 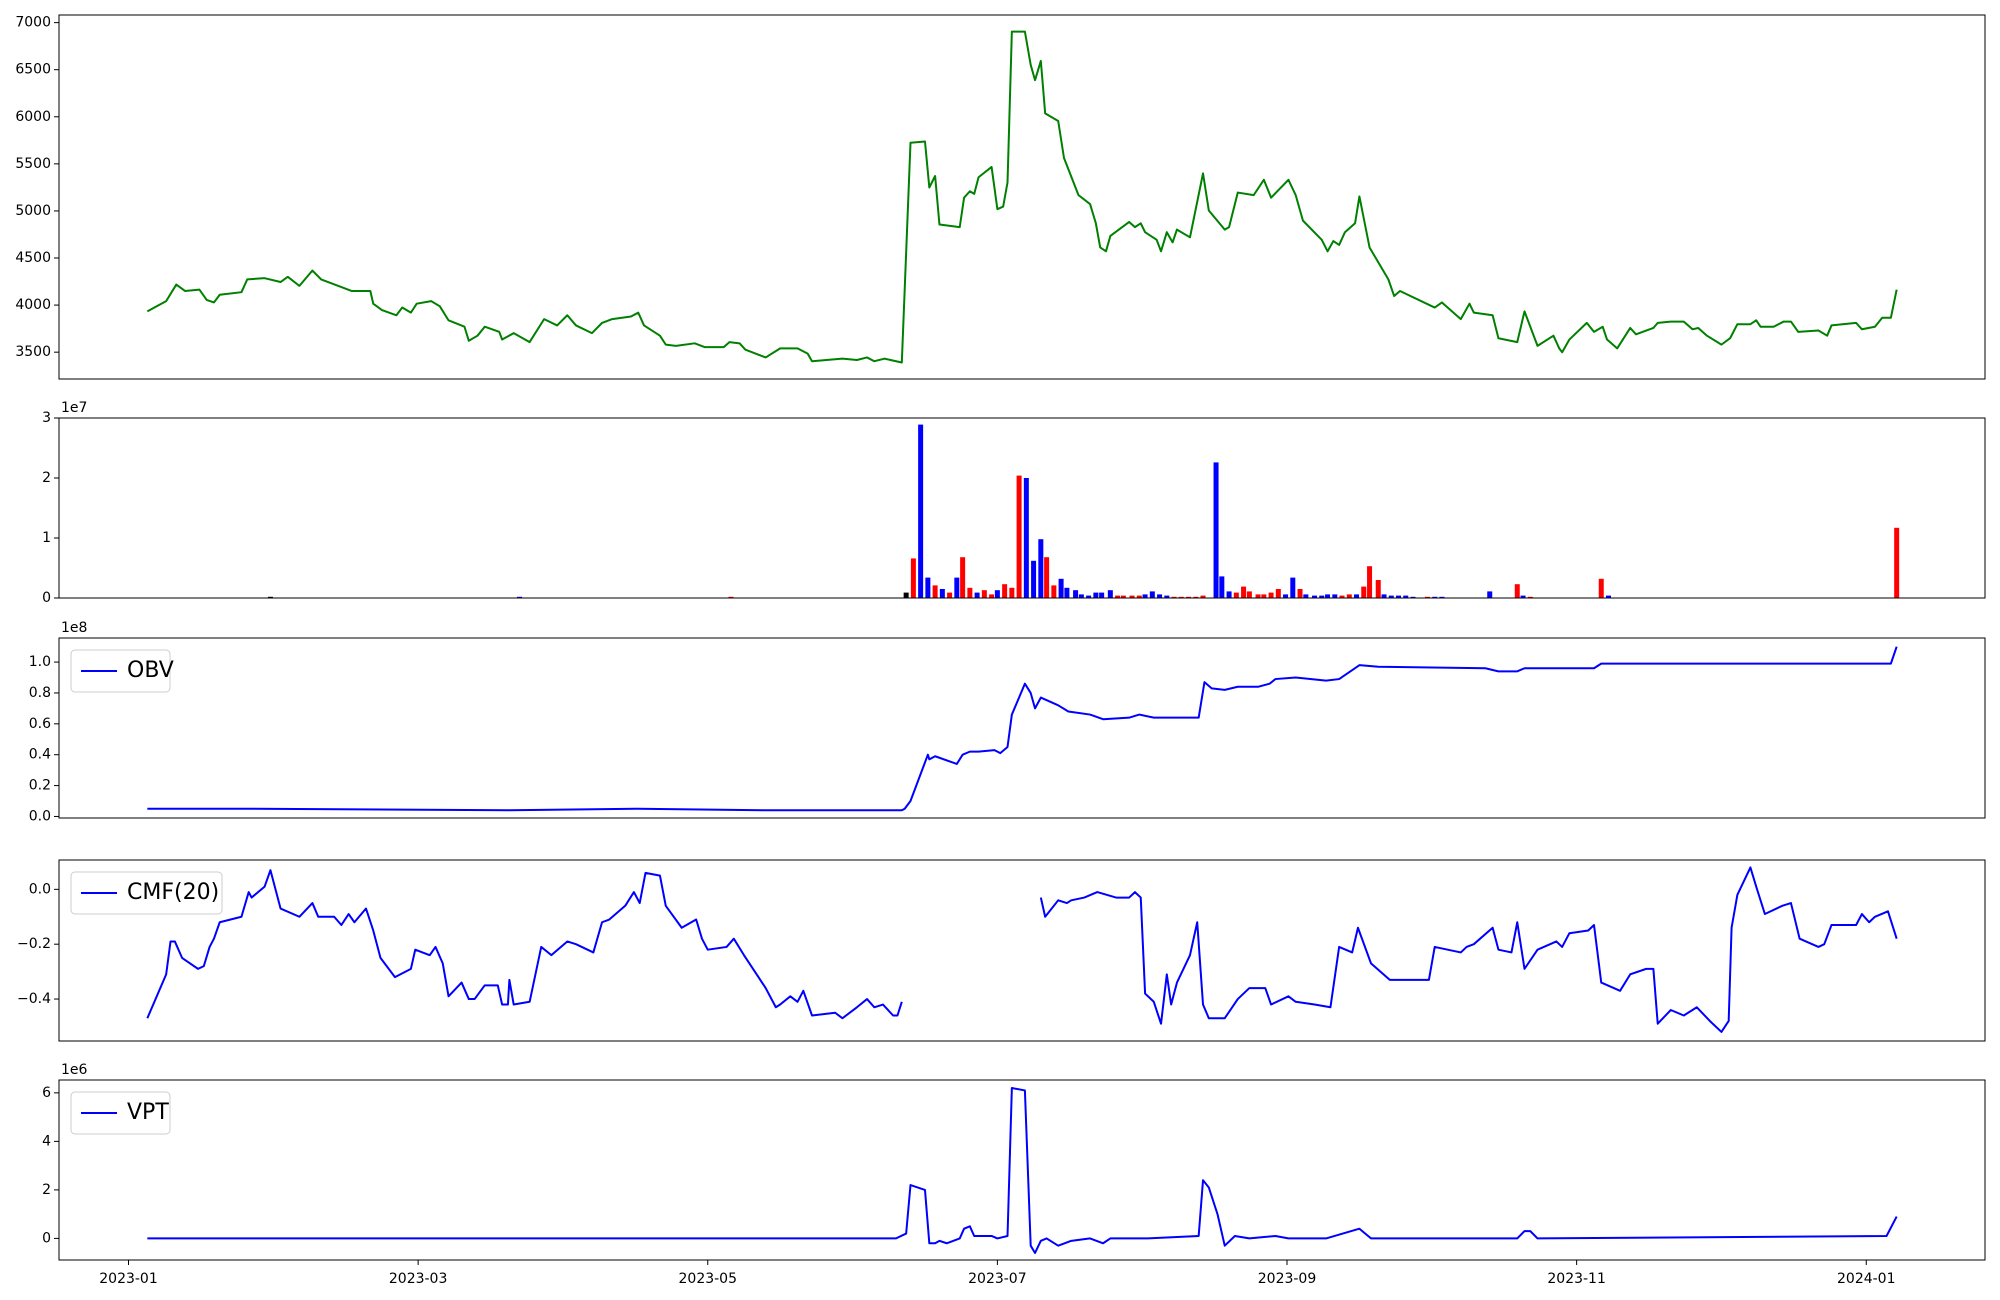 What do you see at coordinates (40, 724) in the screenshot?
I see `y-tick-label: 0.6` at bounding box center [40, 724].